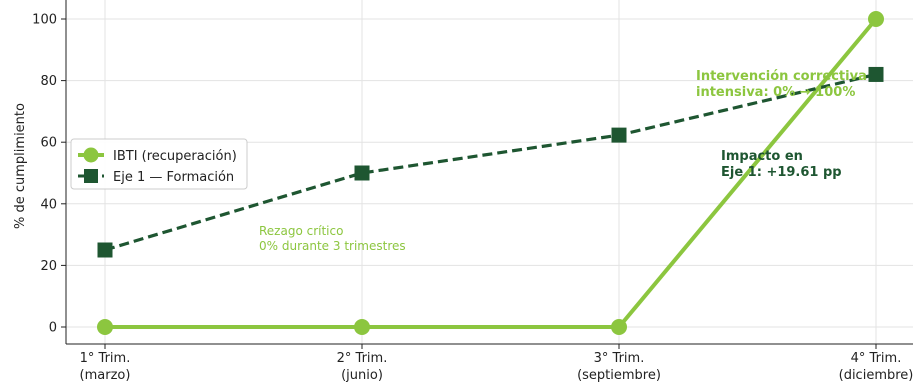 This screenshot has width=913, height=383. I want to click on annotation-text: Impacto en, so click(762, 156).